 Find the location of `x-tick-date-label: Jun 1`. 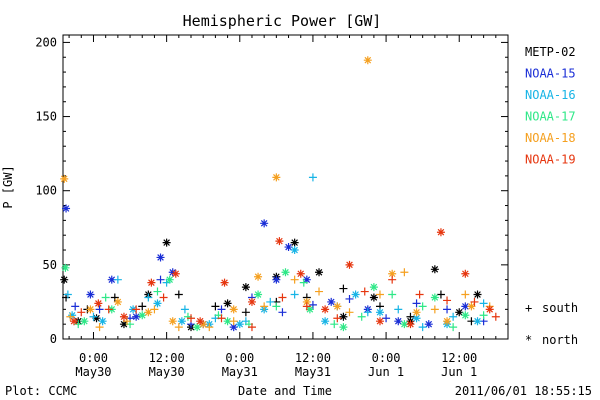

x-tick-date-label: Jun 1 is located at coordinates (459, 372).